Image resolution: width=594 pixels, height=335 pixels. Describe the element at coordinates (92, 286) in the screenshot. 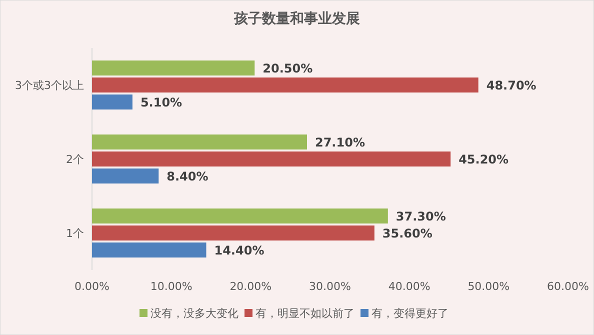

I see `x-tick-label: 0.00%` at that location.